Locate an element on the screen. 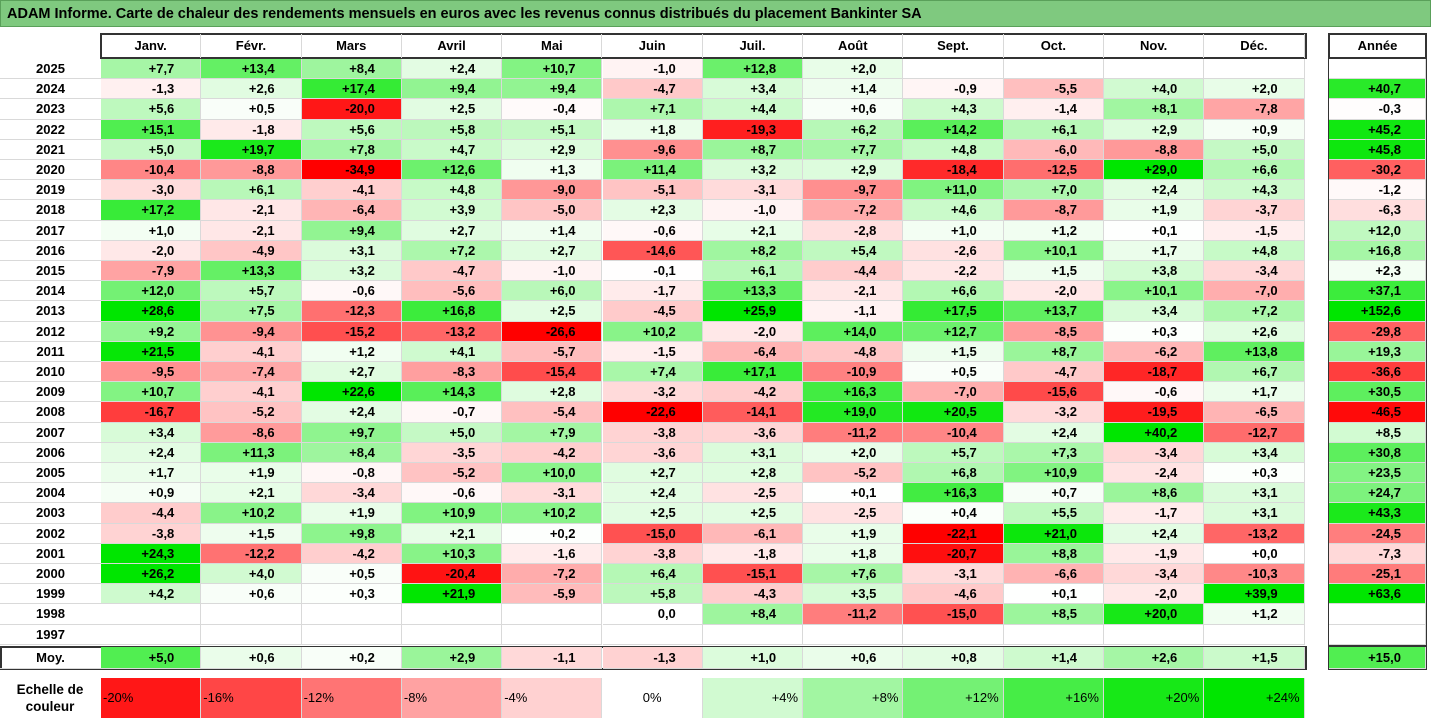 The image size is (1431, 718). heatmap-cell: +21,5 is located at coordinates (151, 351).